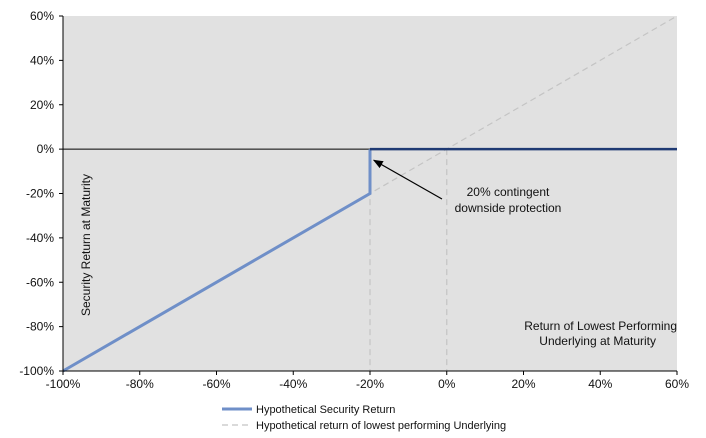  What do you see at coordinates (325, 410) in the screenshot?
I see `legend-label-security-return: Hypothetical Security Return` at bounding box center [325, 410].